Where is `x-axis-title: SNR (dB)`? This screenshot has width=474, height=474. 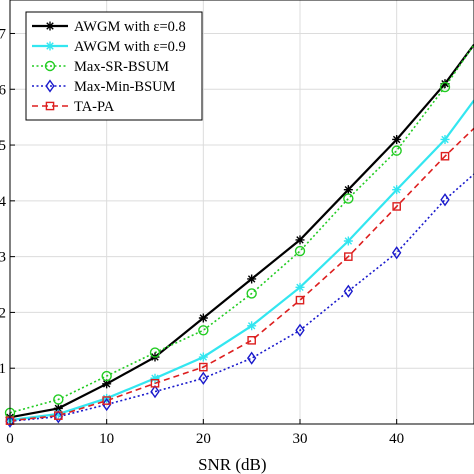 x-axis-title: SNR (dB) is located at coordinates (232, 464).